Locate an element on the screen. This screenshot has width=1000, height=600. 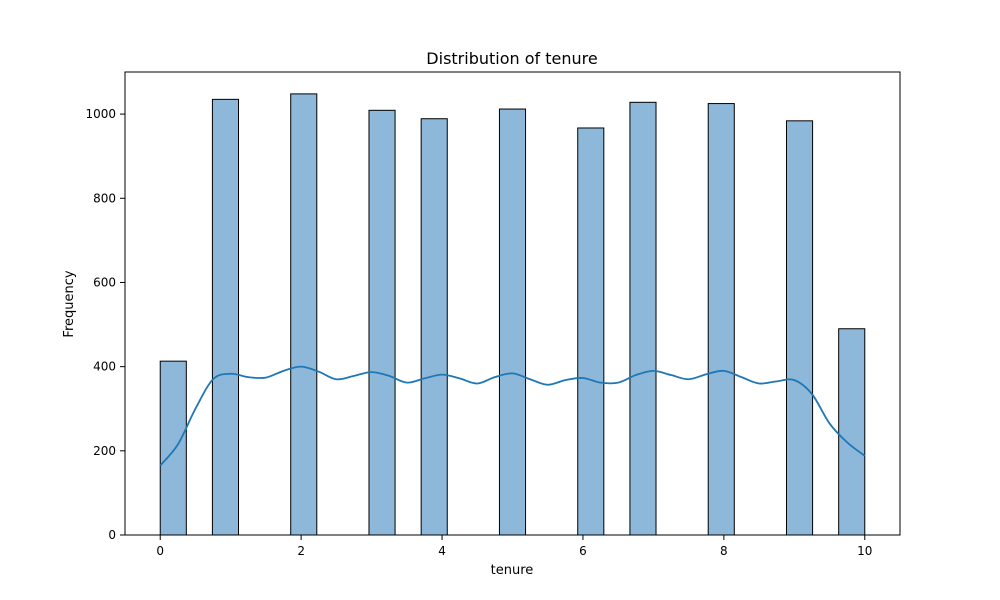
x-tick-label: 8 is located at coordinates (724, 551).